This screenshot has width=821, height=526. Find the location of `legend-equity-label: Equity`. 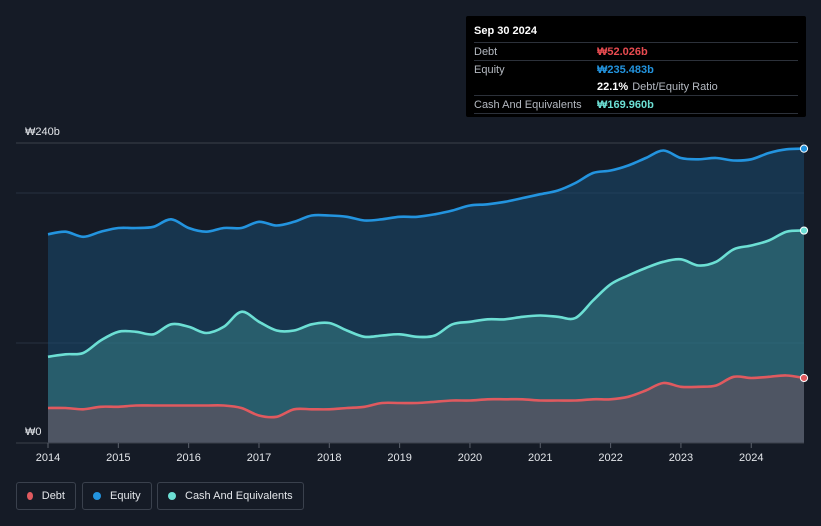

legend-equity-label: Equity is located at coordinates (125, 496).